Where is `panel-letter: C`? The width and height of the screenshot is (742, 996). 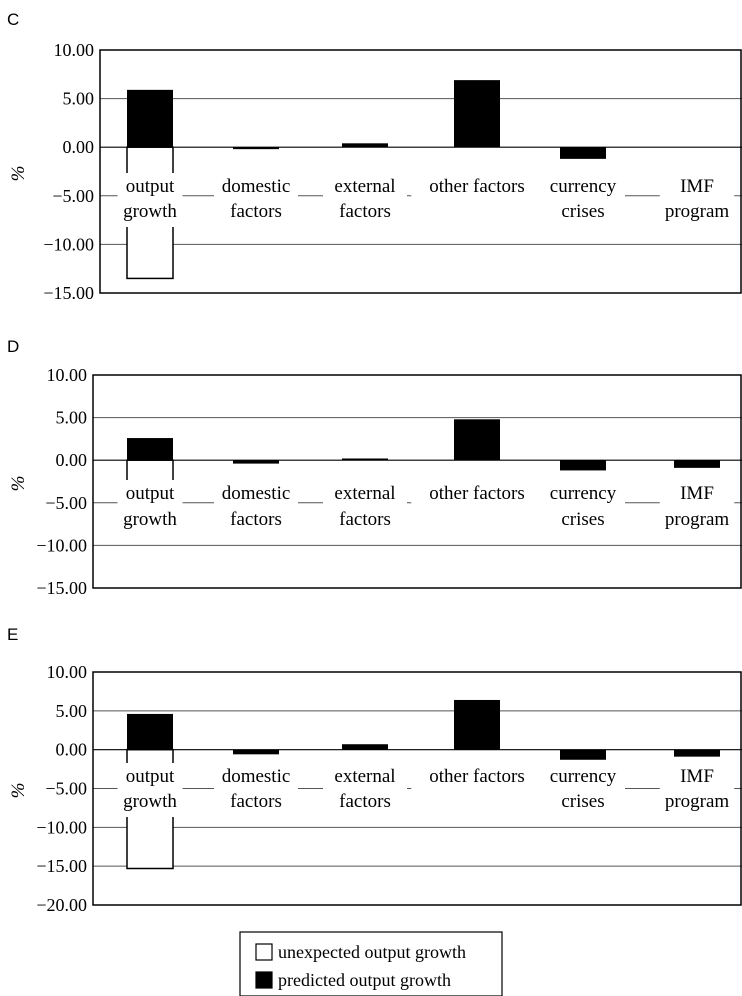
panel-letter: C is located at coordinates (13, 19).